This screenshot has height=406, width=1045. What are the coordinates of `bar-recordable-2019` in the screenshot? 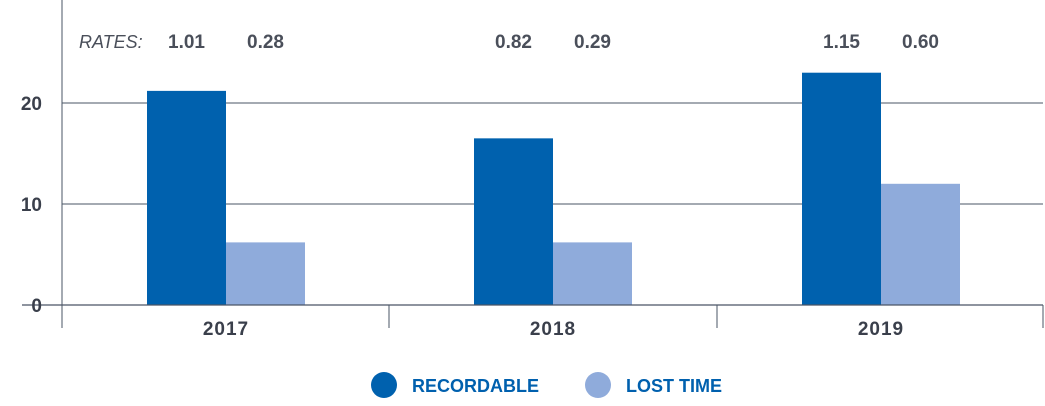 It's located at (841, 188).